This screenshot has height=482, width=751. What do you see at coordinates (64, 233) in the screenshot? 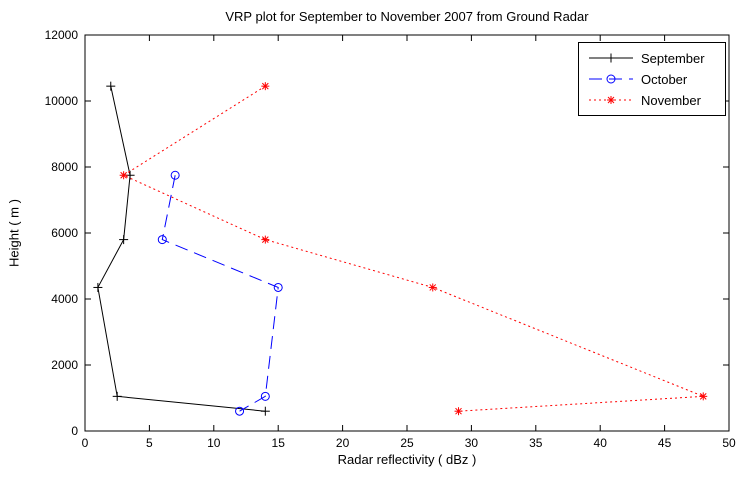
I see `svg-text: 6000` at bounding box center [64, 233].